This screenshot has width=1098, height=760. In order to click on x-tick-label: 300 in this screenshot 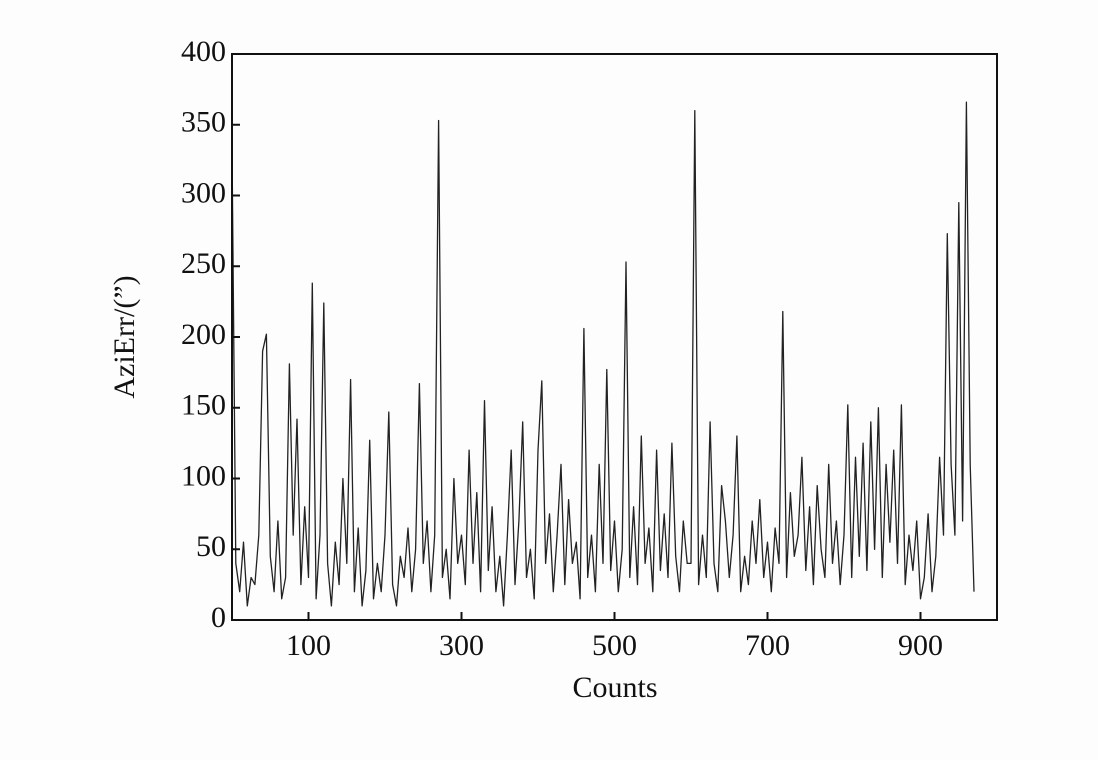, I will do `click(461, 645)`.